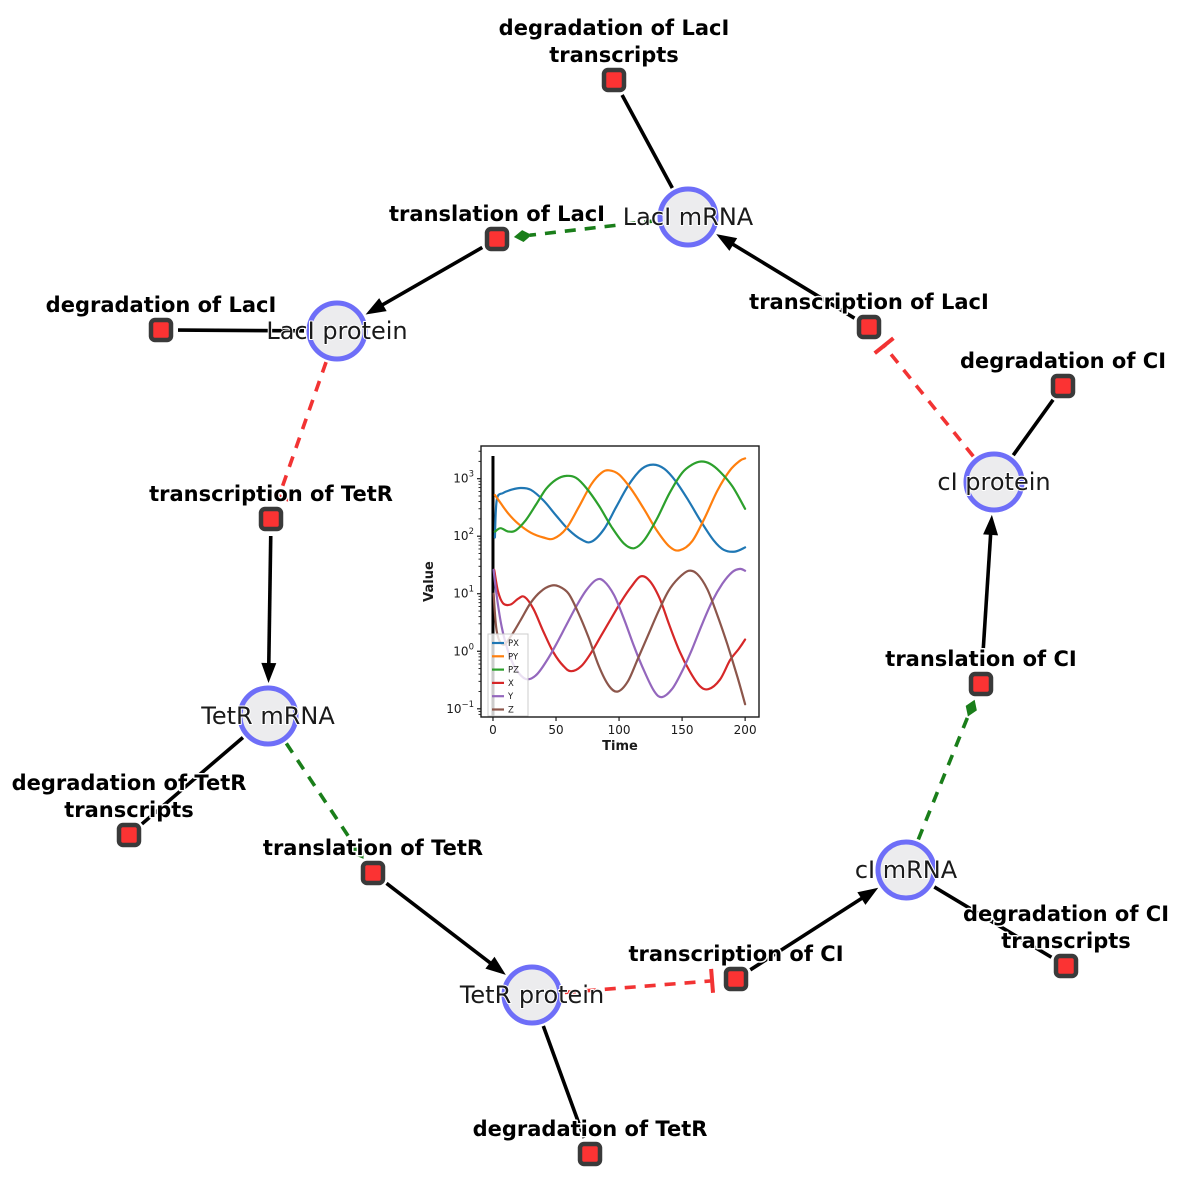 This screenshot has width=1189, height=1200. I want to click on species-node-laci-protein, so click(337, 331).